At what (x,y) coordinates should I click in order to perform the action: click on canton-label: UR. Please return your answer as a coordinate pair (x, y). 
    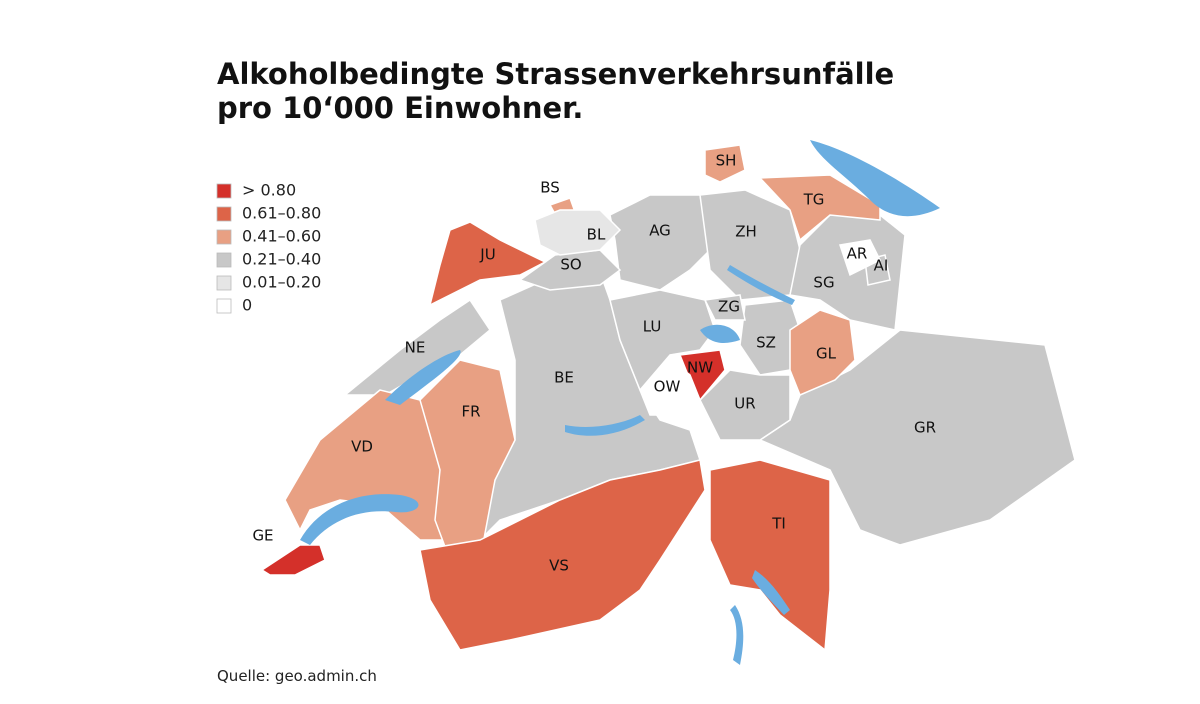
    Looking at the image, I should click on (744, 404).